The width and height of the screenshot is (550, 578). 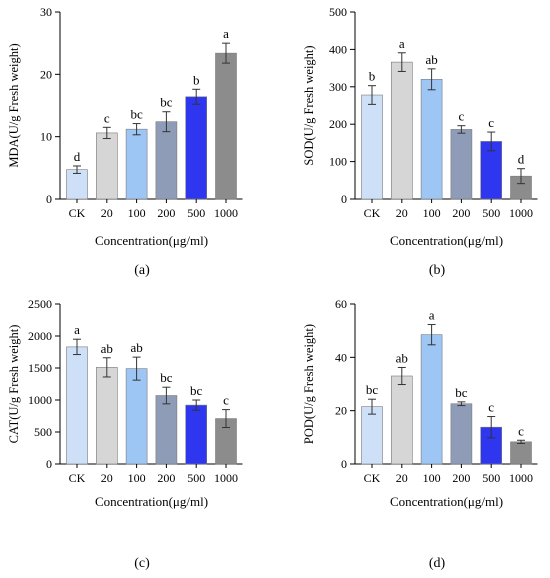 What do you see at coordinates (40, 368) in the screenshot?
I see `y-tick-label: 1500` at bounding box center [40, 368].